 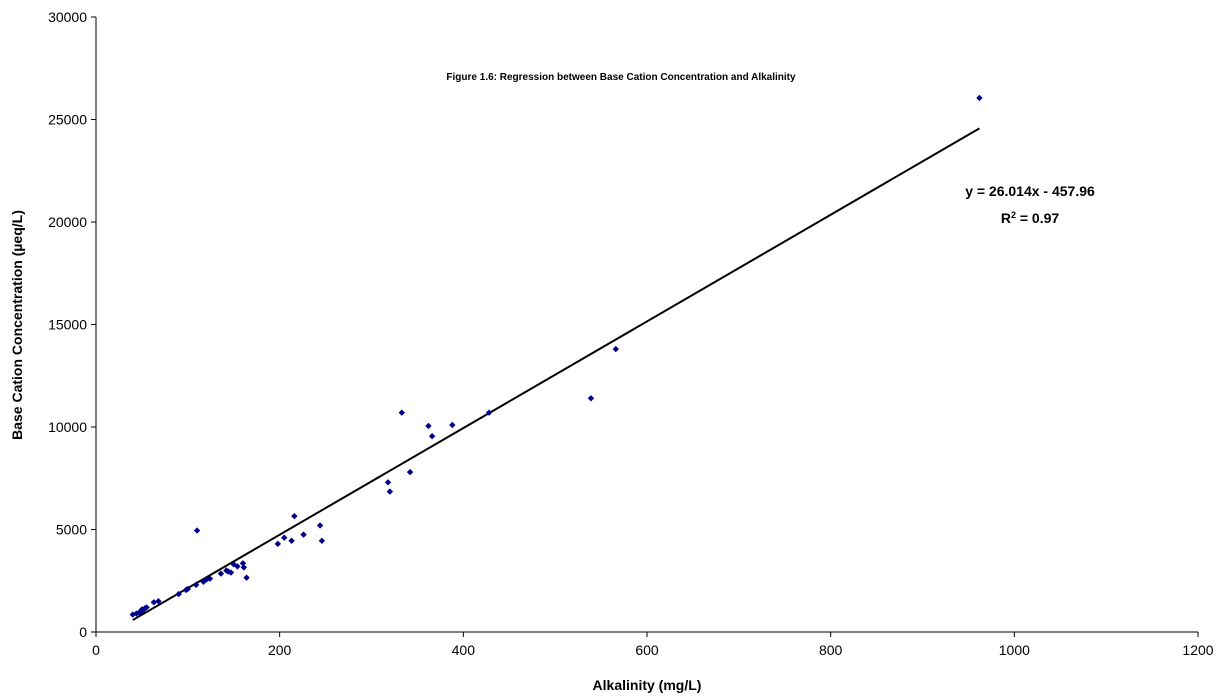 I want to click on y-tick-label: 5000, so click(x=71, y=530).